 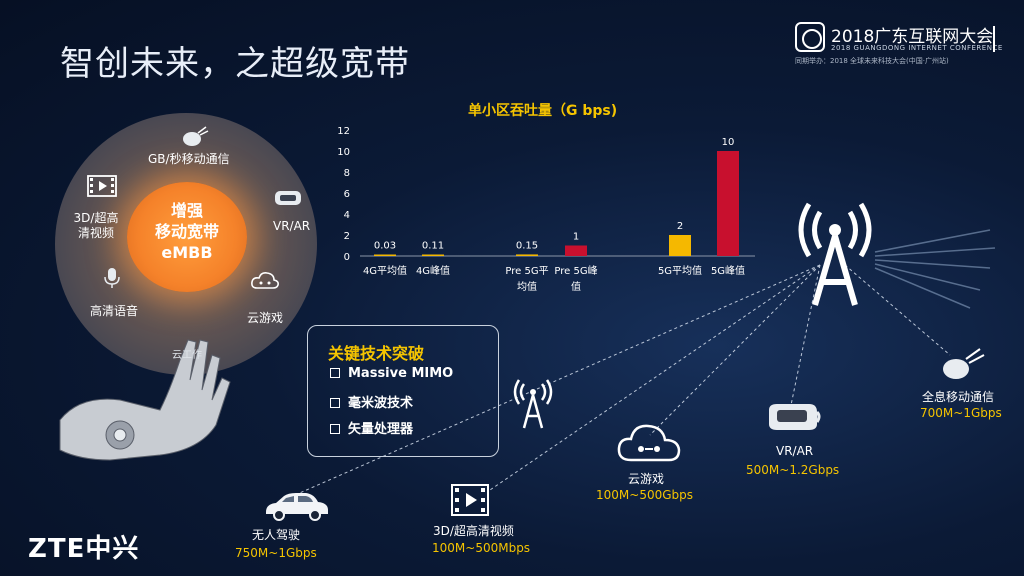 I want to click on app-vr-ar-name: VR/AR, so click(x=795, y=451).